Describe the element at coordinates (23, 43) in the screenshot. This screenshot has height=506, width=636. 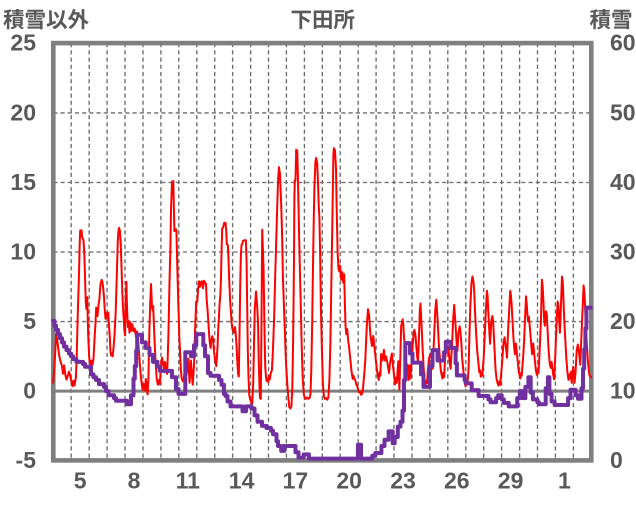
I see `svg-text: 25` at that location.